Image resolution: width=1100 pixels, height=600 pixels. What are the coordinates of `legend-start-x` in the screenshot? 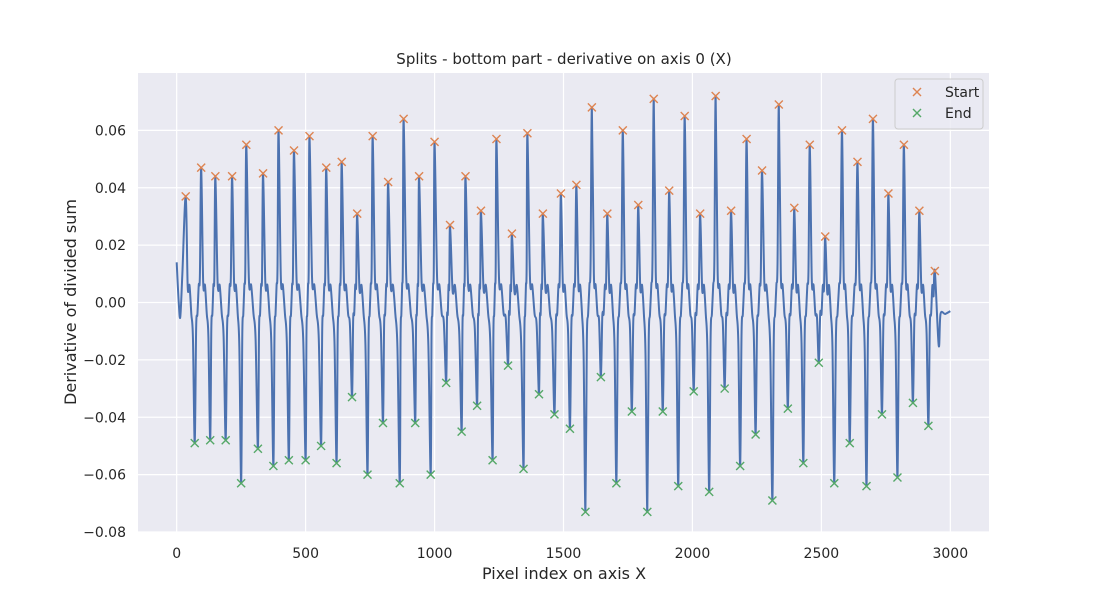 It's located at (917, 92).